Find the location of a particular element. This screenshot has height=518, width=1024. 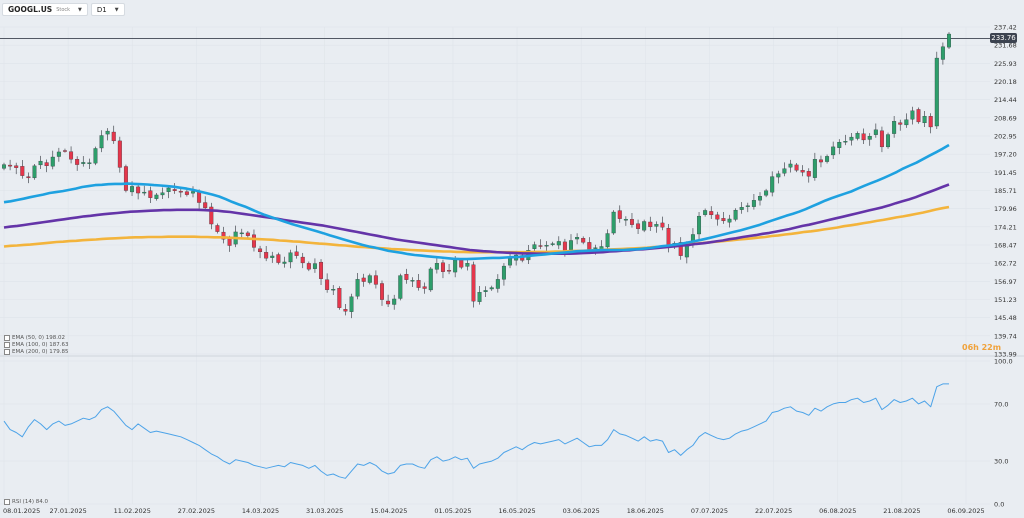

ema100-legend: EMA (100, 0) 187.63 is located at coordinates (36, 345).